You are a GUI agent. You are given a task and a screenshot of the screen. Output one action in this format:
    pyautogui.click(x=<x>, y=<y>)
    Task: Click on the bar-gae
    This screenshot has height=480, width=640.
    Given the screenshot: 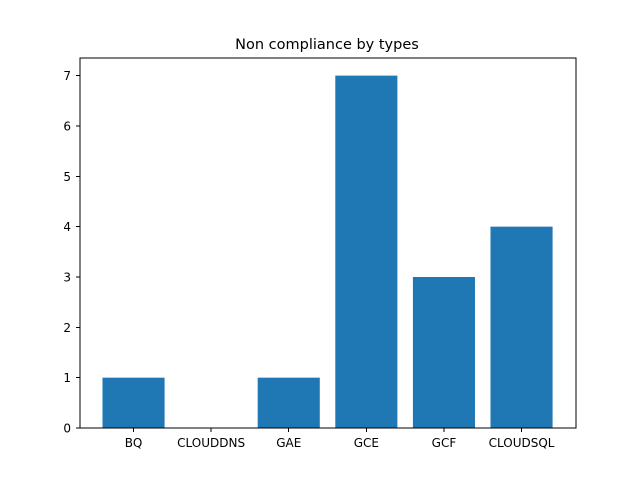 What is the action you would take?
    pyautogui.click(x=288, y=402)
    